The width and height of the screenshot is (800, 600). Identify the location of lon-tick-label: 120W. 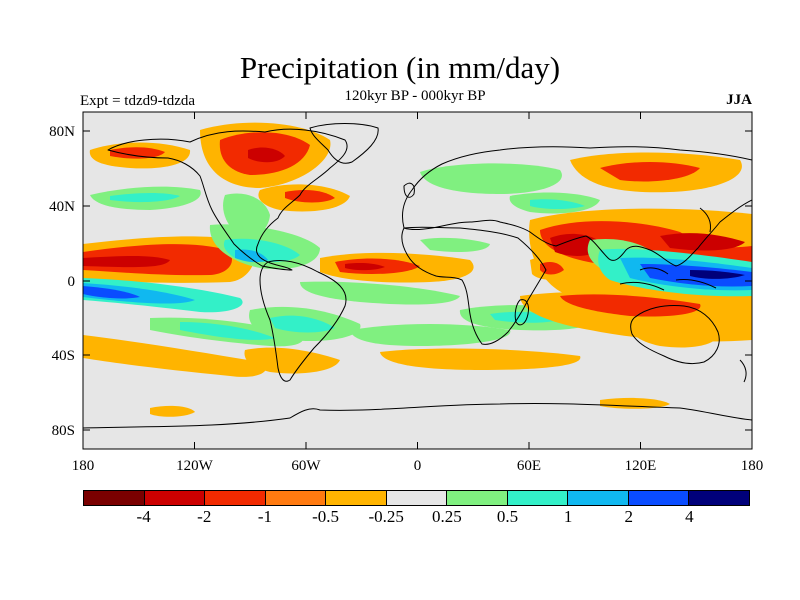
(195, 466).